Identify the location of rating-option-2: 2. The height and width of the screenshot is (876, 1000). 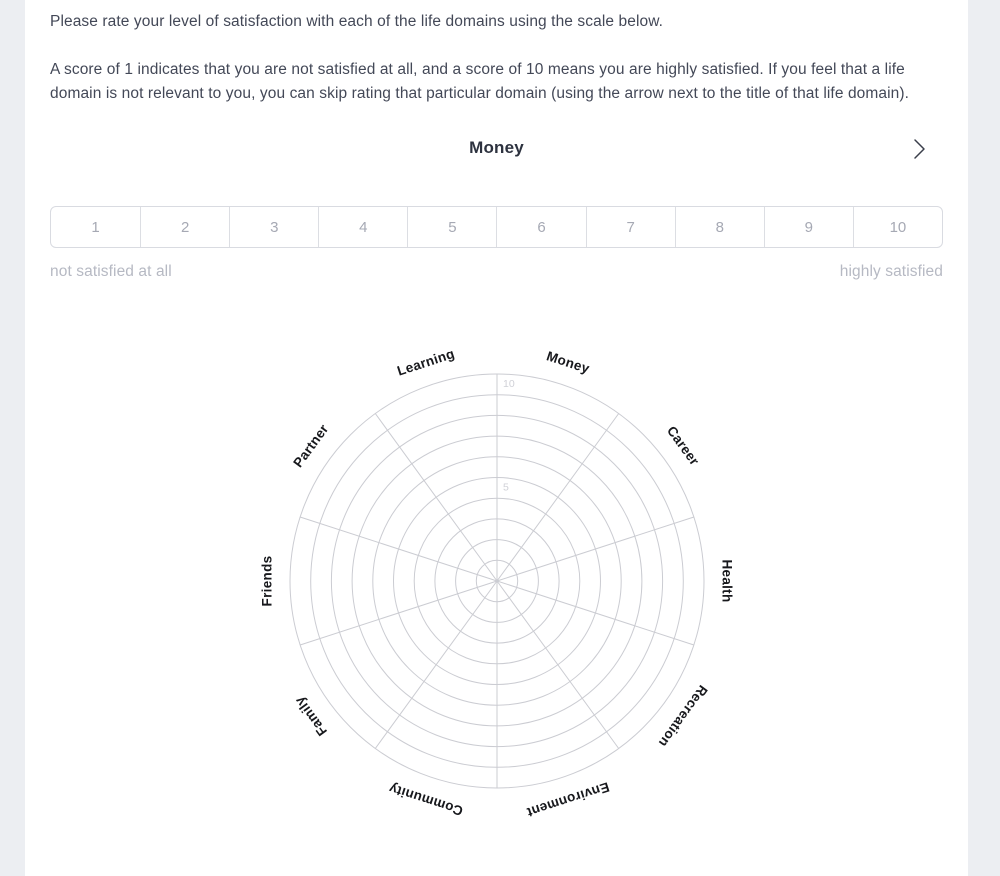
(184, 227).